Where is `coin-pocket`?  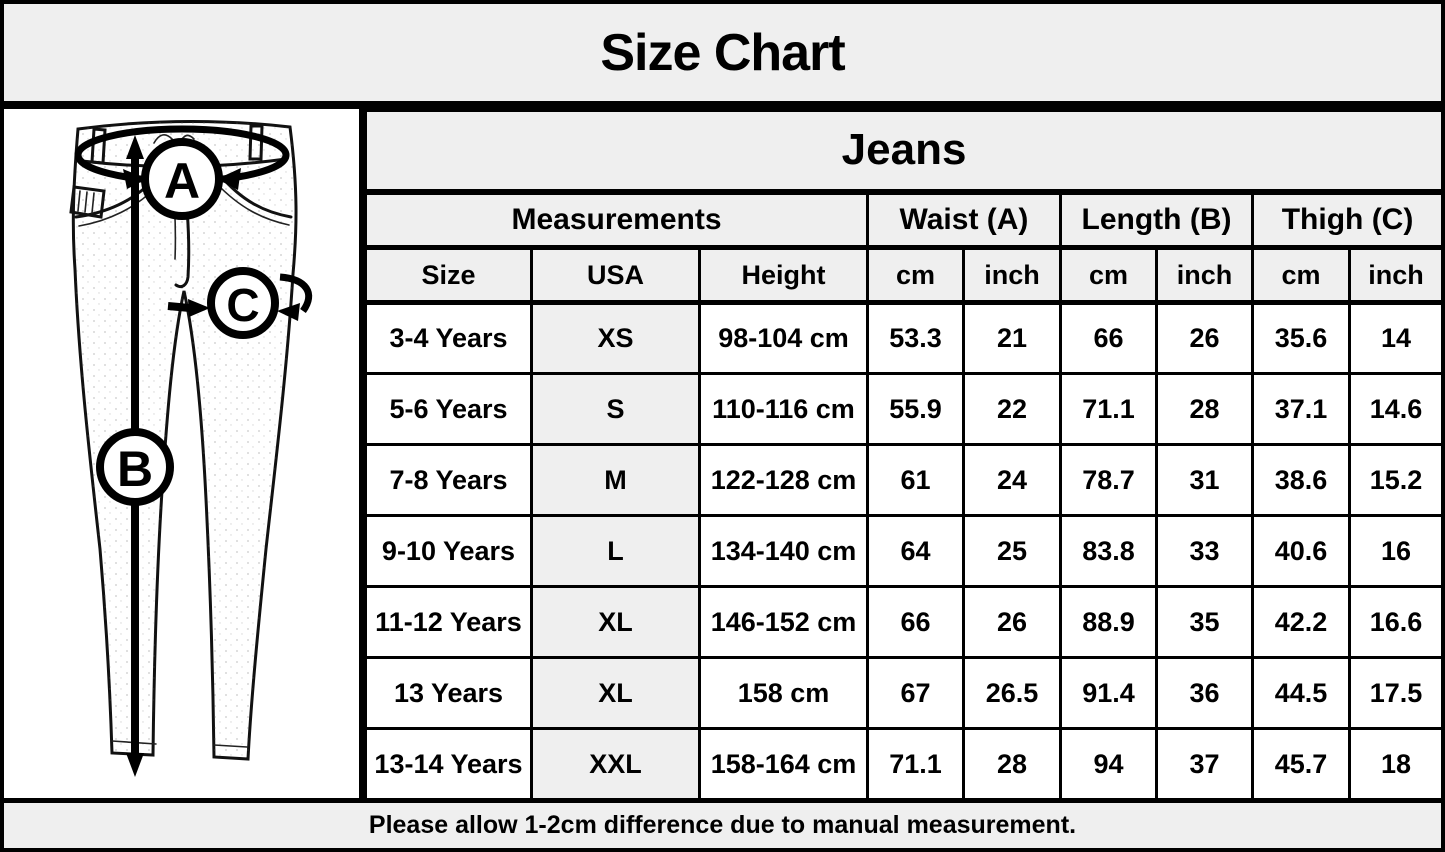
coin-pocket is located at coordinates (87, 202).